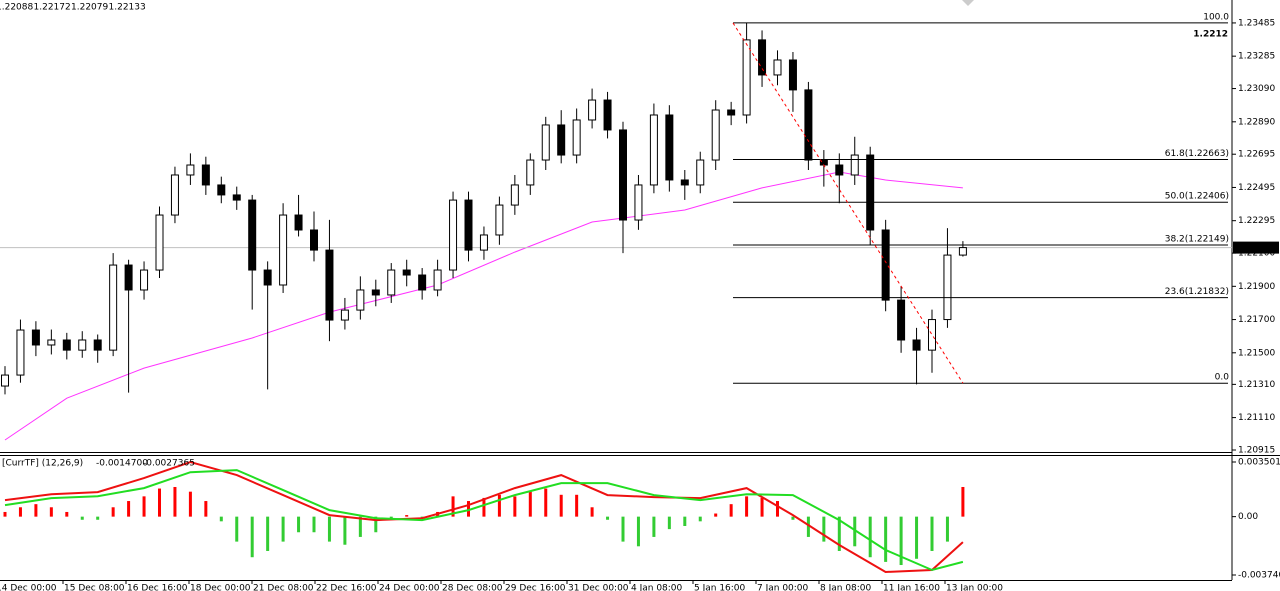 The height and width of the screenshot is (591, 1280). I want to click on fib-label: 50.0(1.22406), so click(1197, 197).